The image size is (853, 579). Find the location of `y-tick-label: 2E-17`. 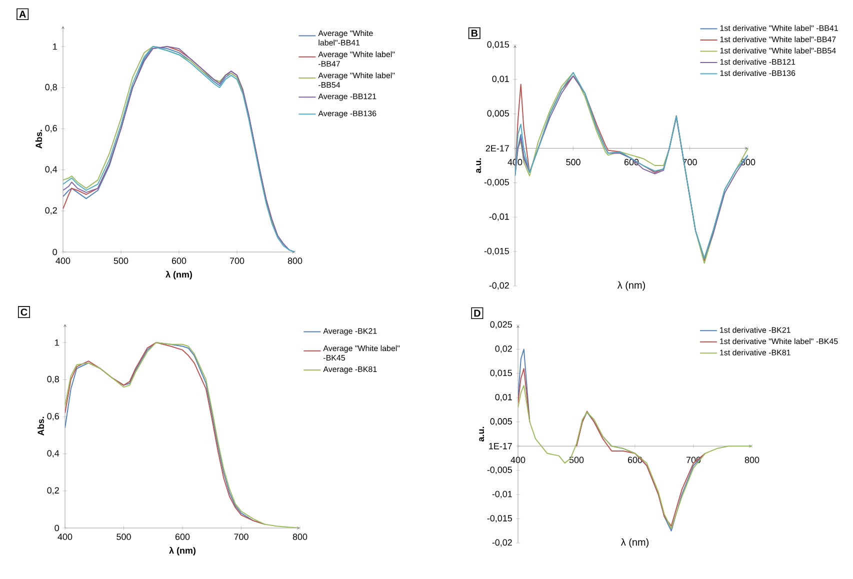

y-tick-label: 2E-17 is located at coordinates (497, 148).